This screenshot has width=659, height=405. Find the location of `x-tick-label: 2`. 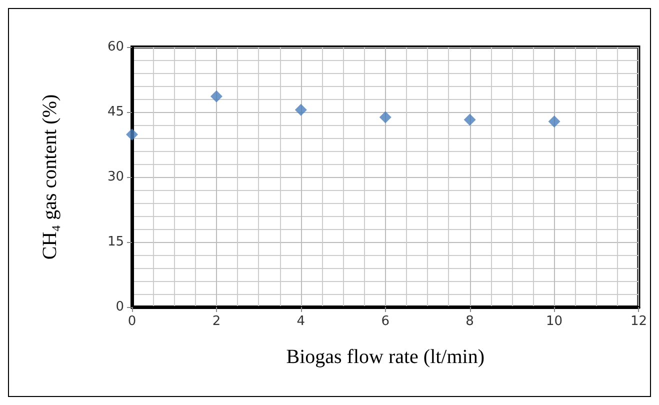

x-tick-label: 2 is located at coordinates (216, 321).